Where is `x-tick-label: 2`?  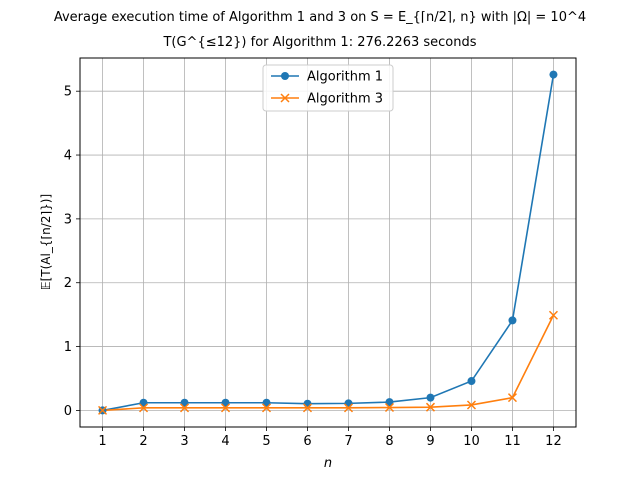
x-tick-label: 2 is located at coordinates (143, 441).